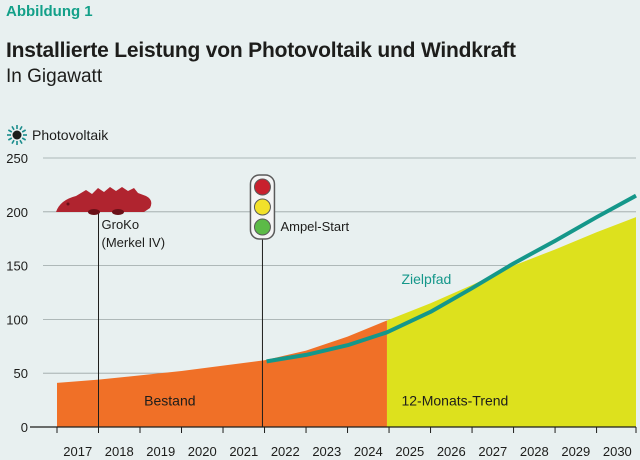 Image resolution: width=640 pixels, height=460 pixels. Describe the element at coordinates (492, 451) in the screenshot. I see `x-tick-label: 2027` at that location.